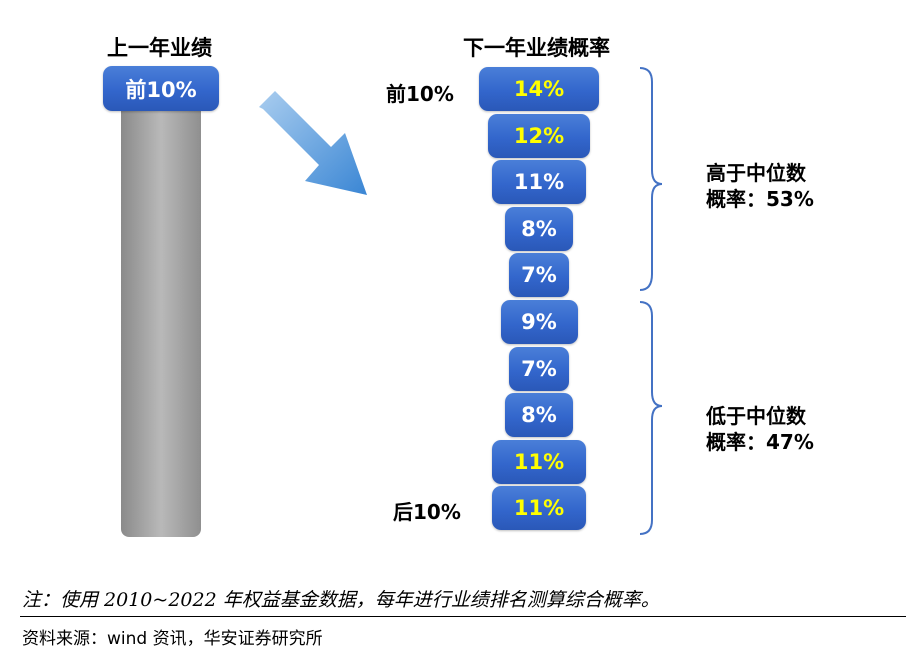  What do you see at coordinates (463, 616) in the screenshot?
I see `divider` at bounding box center [463, 616].